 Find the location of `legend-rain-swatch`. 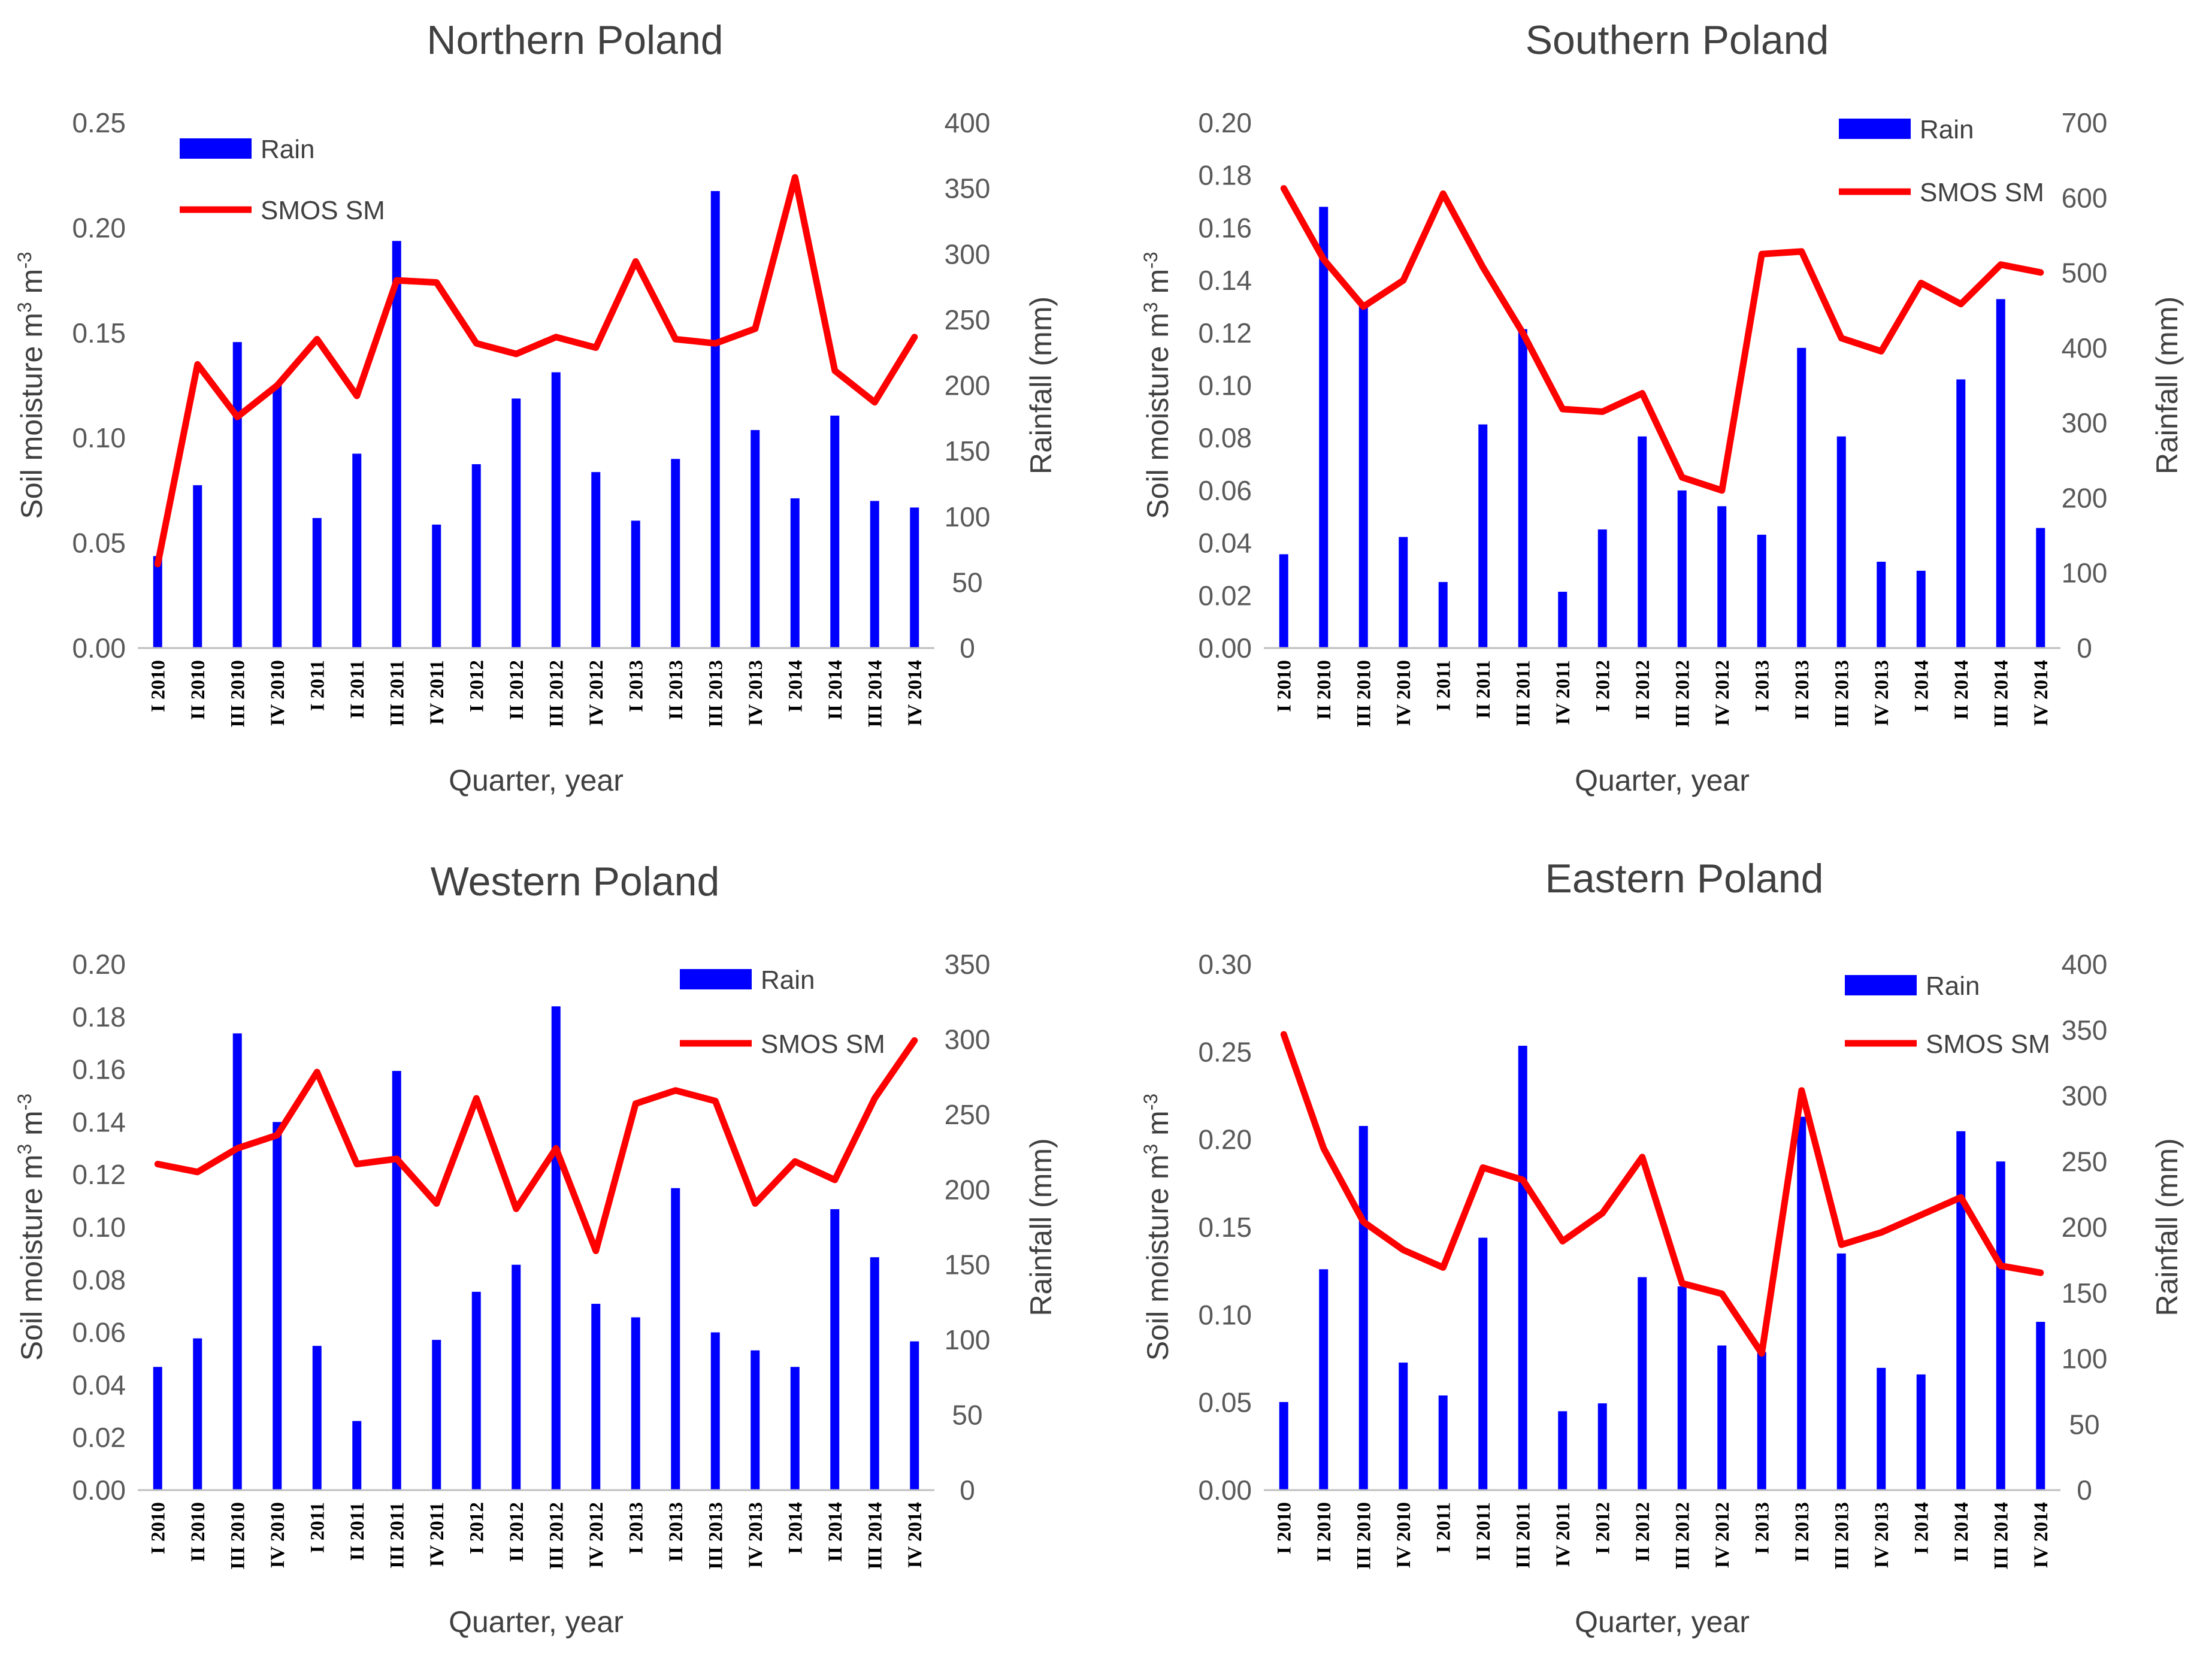

legend-rain-swatch is located at coordinates (1875, 129).